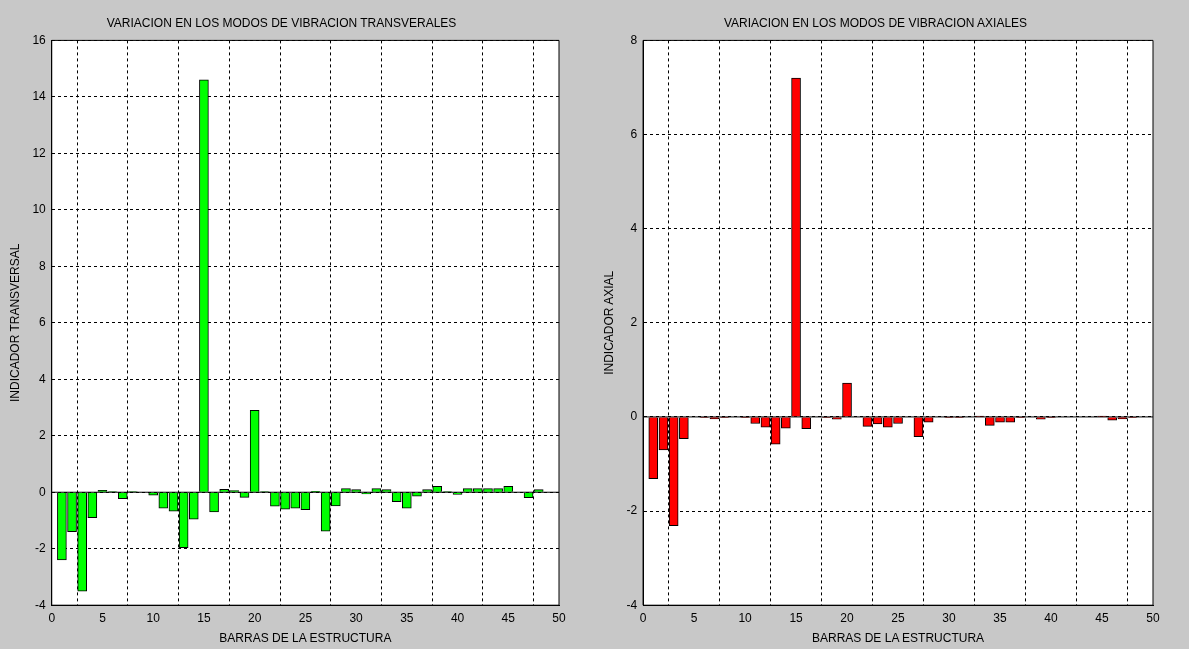 The width and height of the screenshot is (1189, 649). Describe the element at coordinates (281, 22) in the screenshot. I see `chart-title: VARIACION EN LOS MODOS DE VIBRACION TRANSVERALES` at that location.